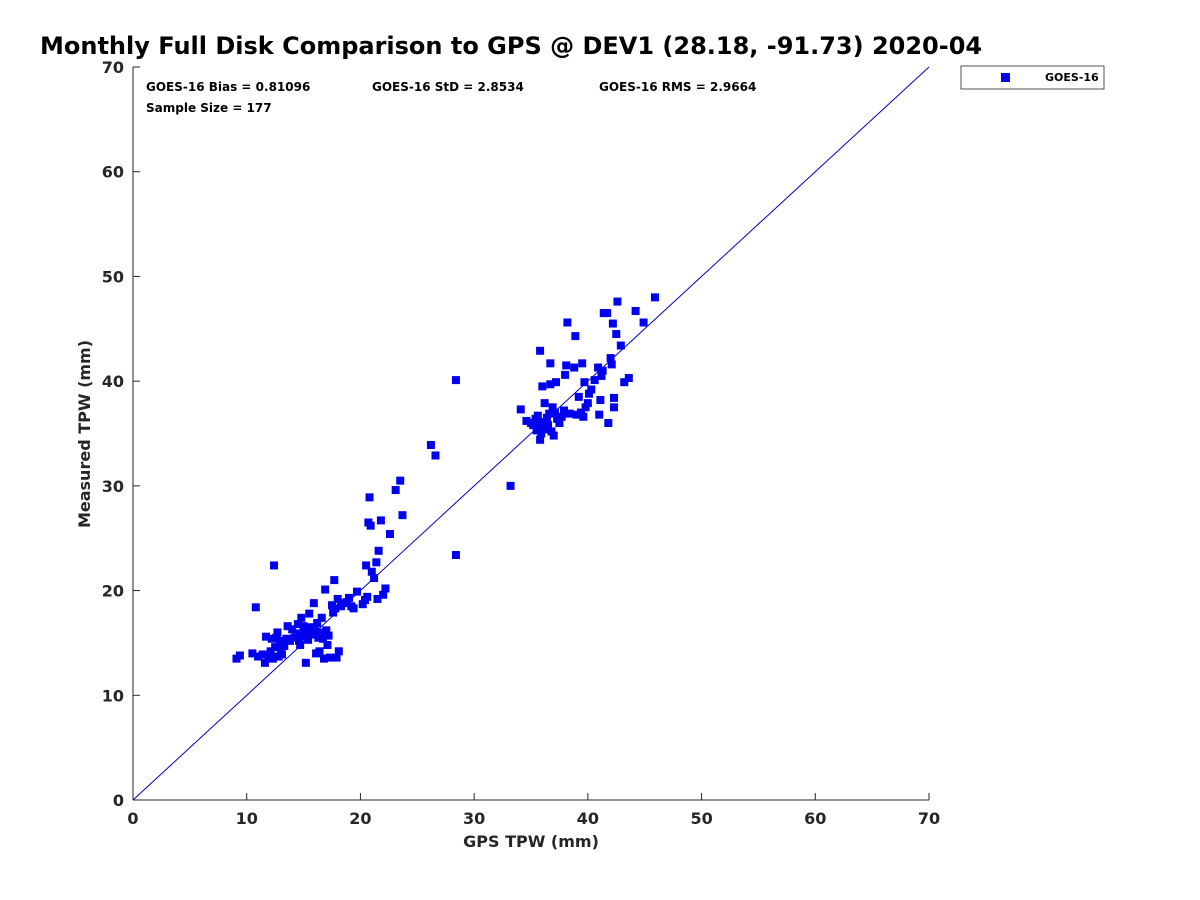  What do you see at coordinates (209, 108) in the screenshot?
I see `sample-size-stat: Sample Size = 177` at bounding box center [209, 108].